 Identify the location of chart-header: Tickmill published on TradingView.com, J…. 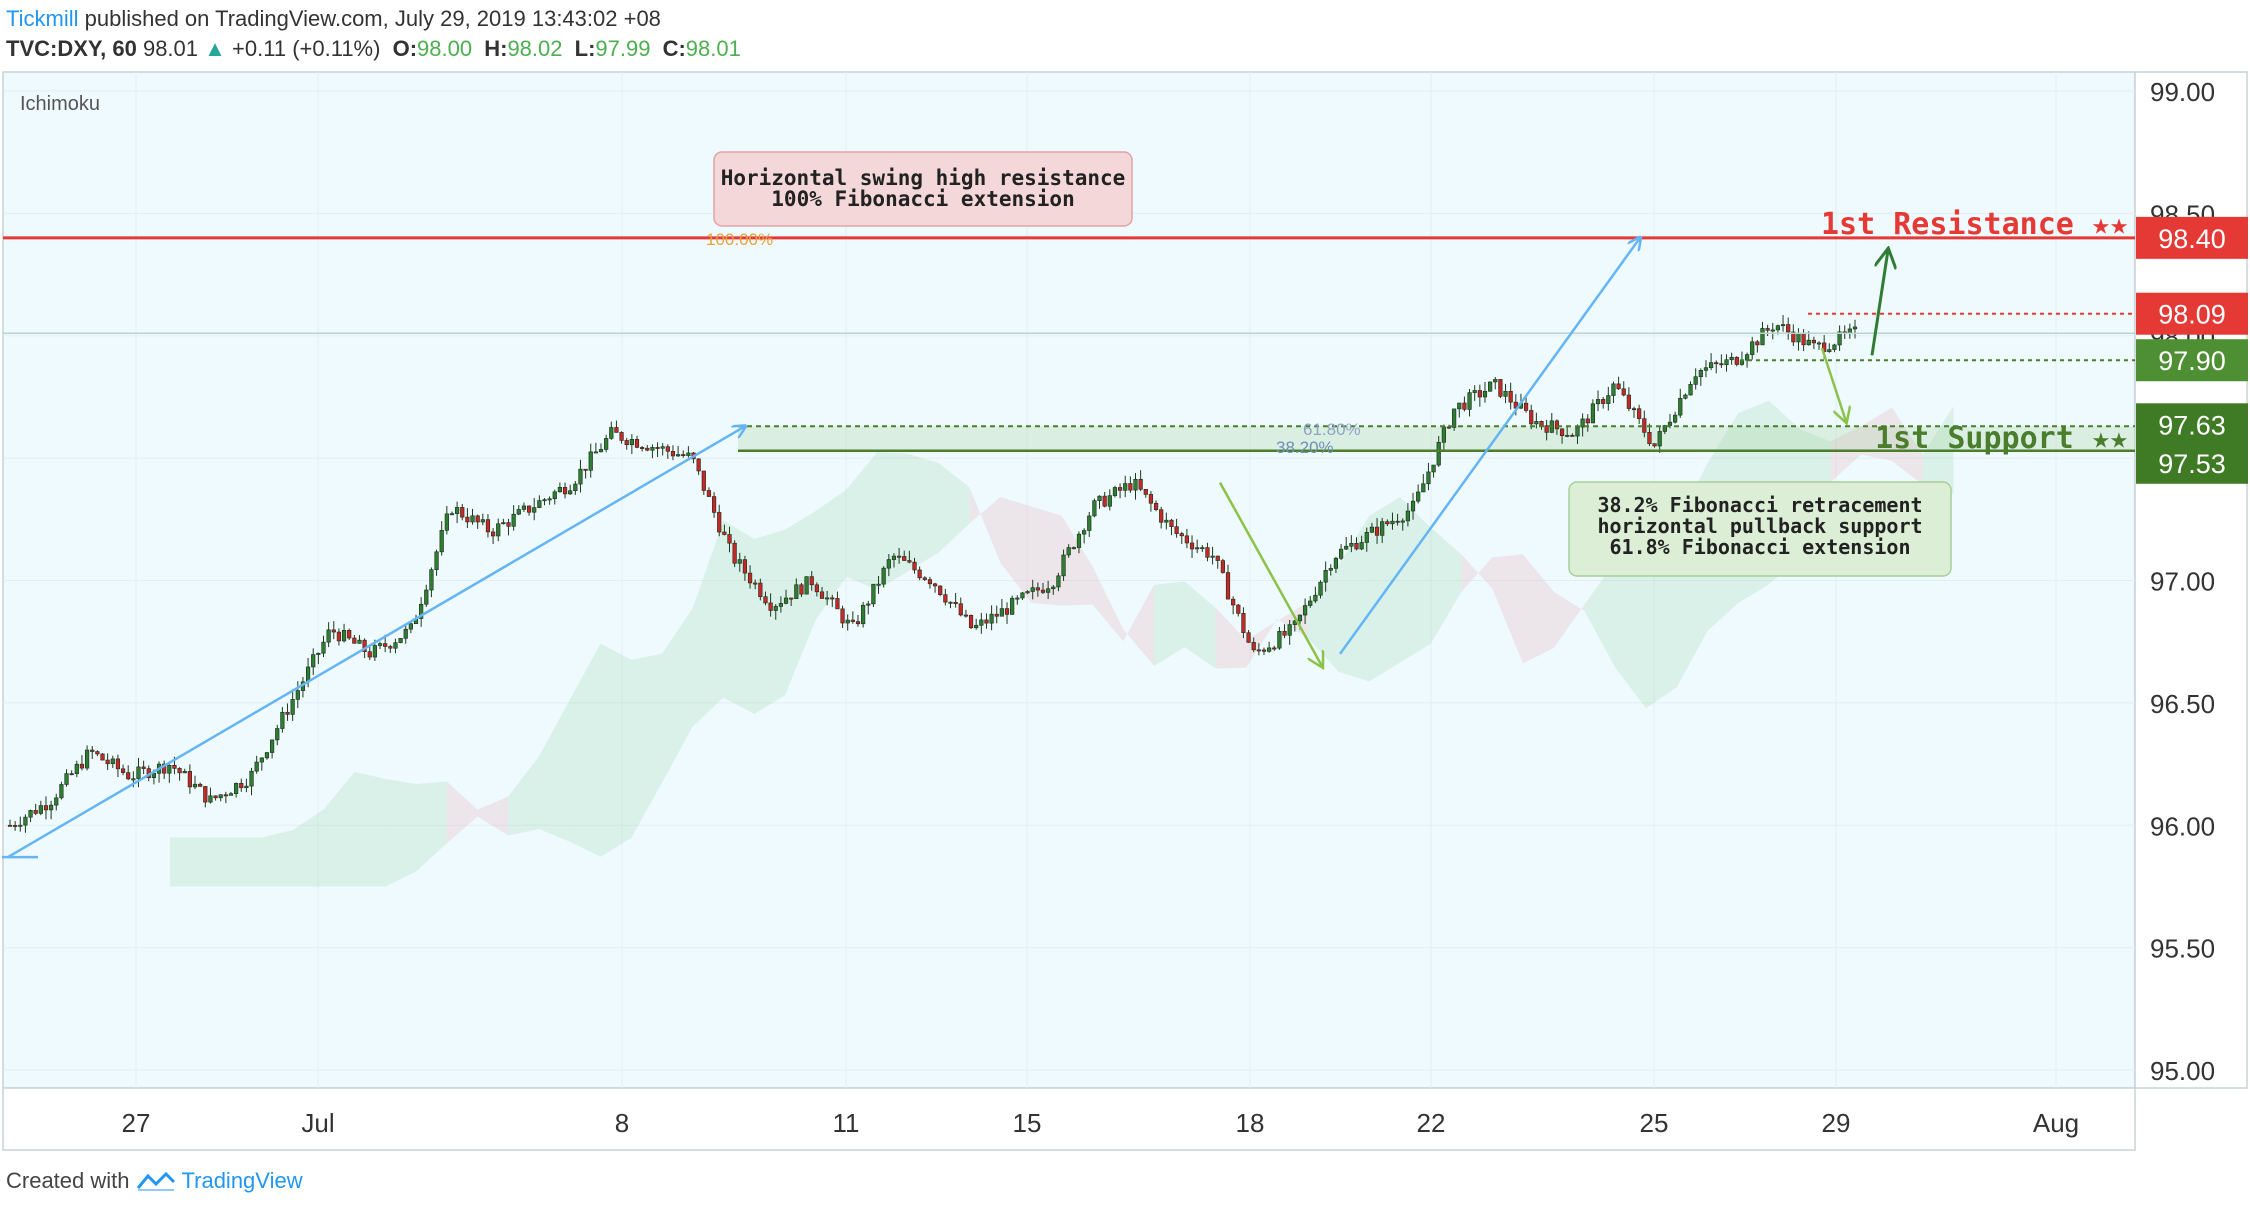
(373, 34).